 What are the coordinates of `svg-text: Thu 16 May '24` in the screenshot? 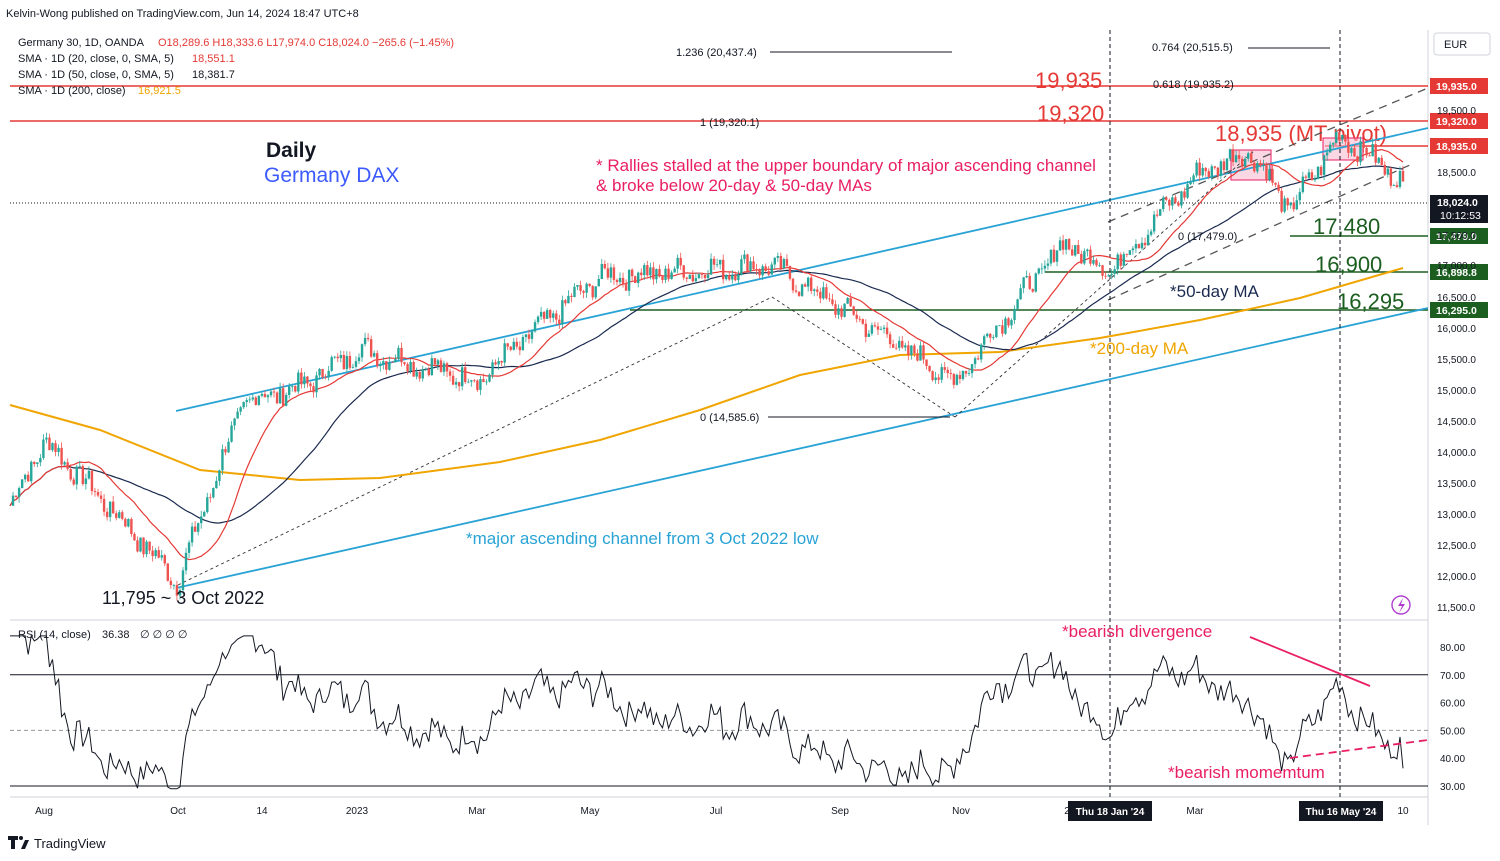 It's located at (1341, 812).